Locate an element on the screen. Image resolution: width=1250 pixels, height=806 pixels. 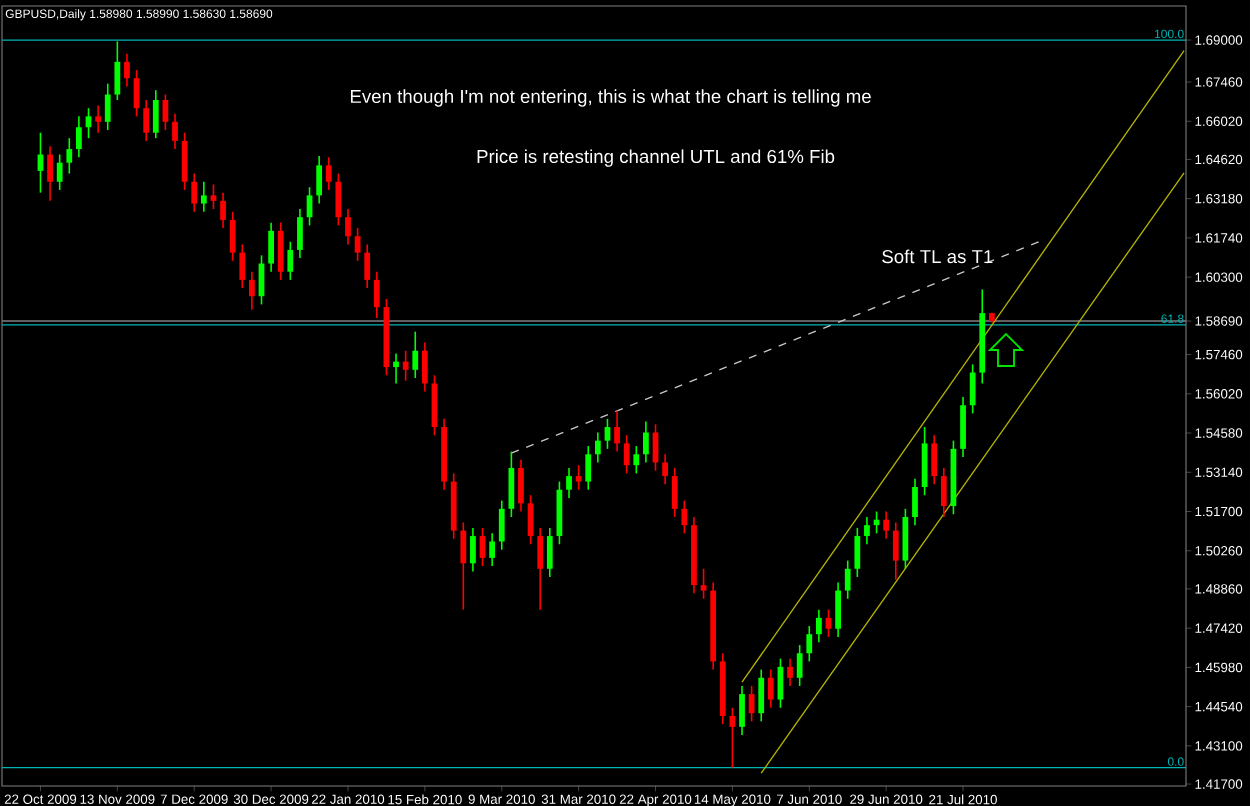
annotation: Price is retesting channel UTL and 61% Fib is located at coordinates (656, 158).